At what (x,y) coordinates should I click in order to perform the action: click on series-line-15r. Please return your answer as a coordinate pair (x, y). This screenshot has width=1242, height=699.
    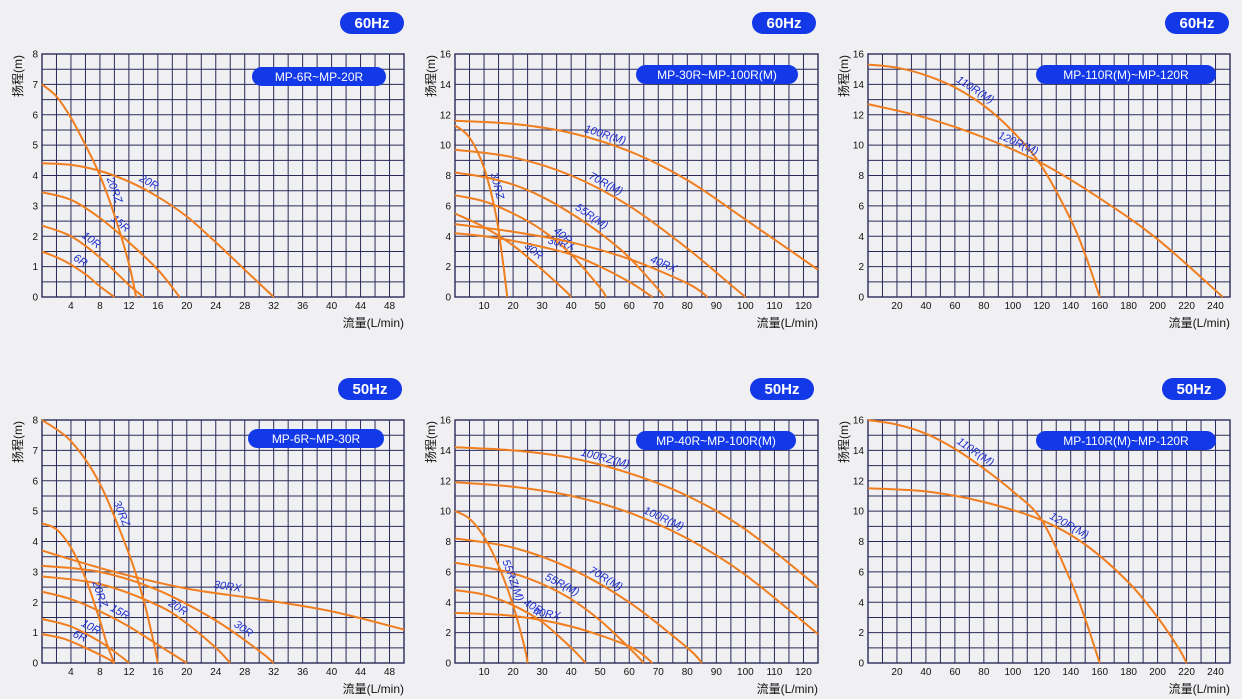
    Looking at the image, I should click on (114, 627).